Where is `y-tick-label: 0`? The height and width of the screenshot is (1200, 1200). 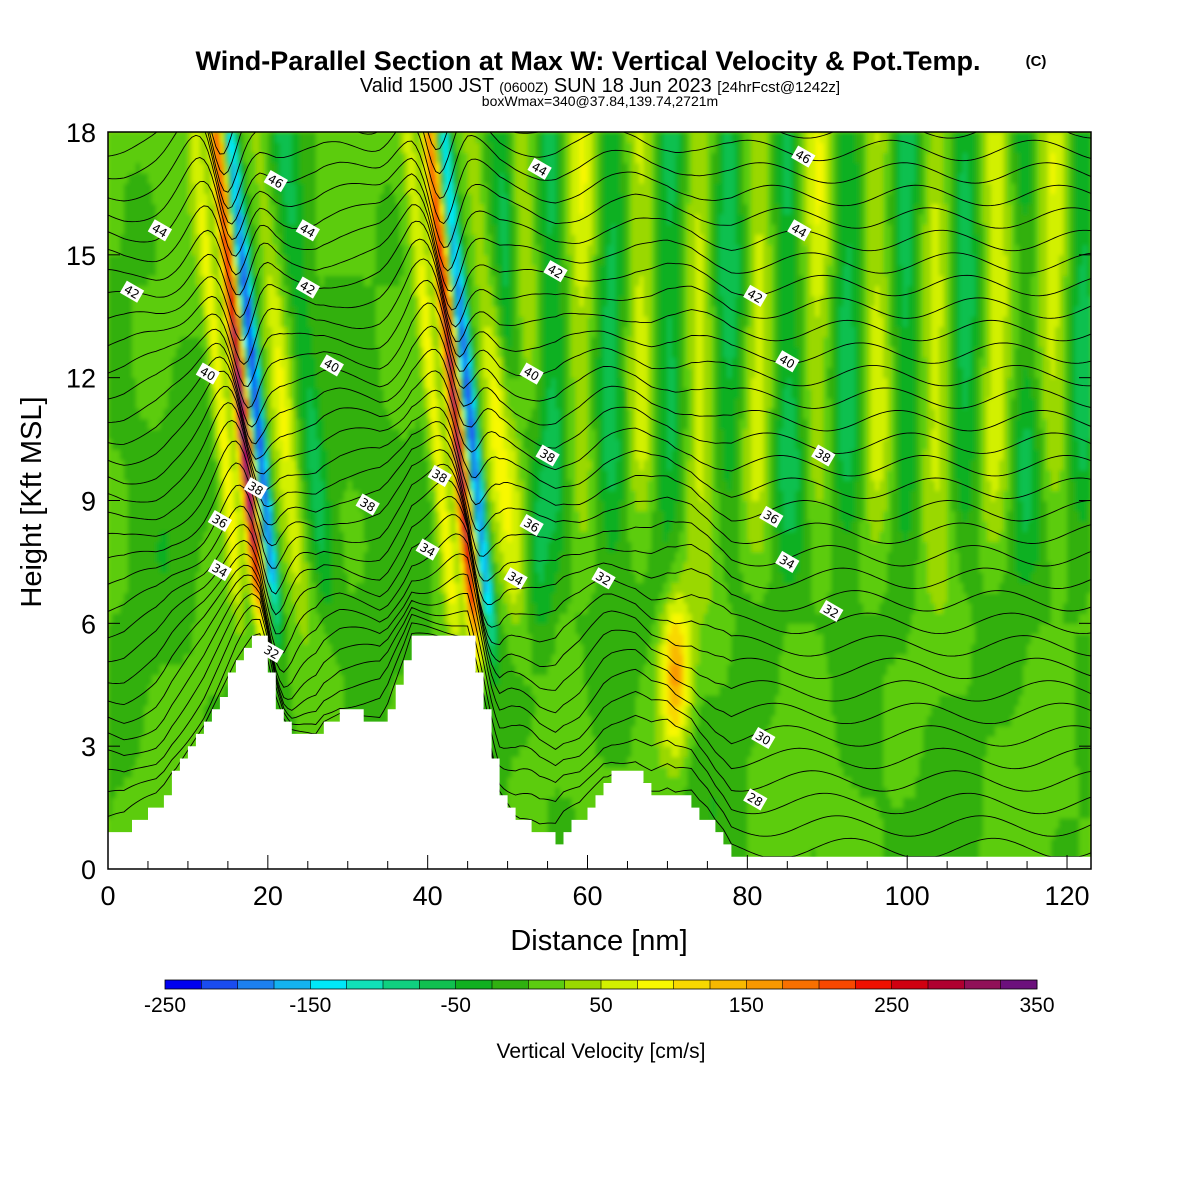 y-tick-label: 0 is located at coordinates (88, 870).